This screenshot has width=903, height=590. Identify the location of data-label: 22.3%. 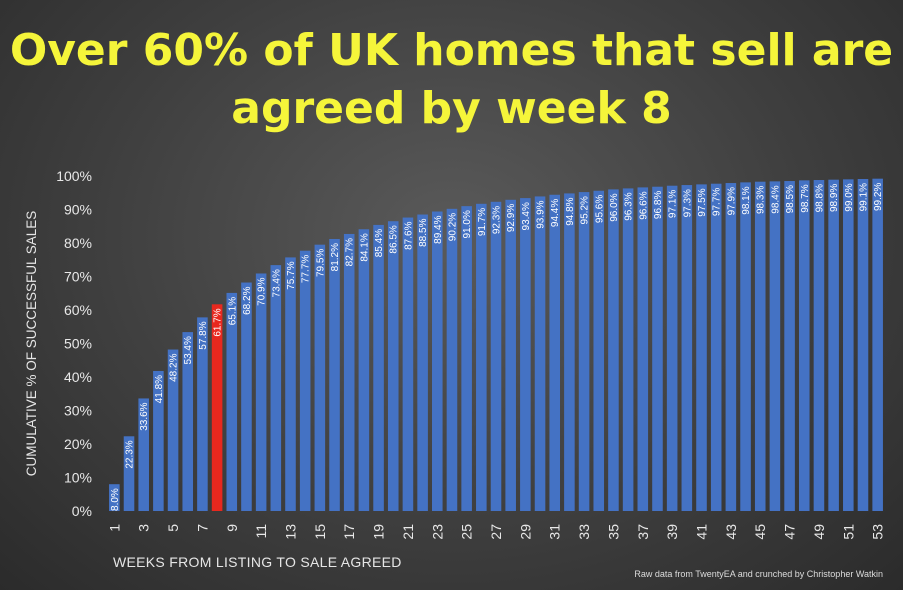
(130, 454).